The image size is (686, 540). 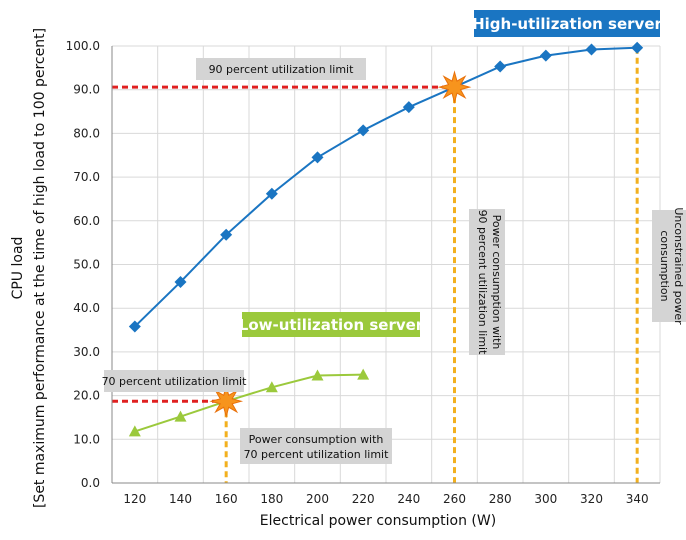 I want to click on y-tick-label: 30.0, so click(x=86, y=352).